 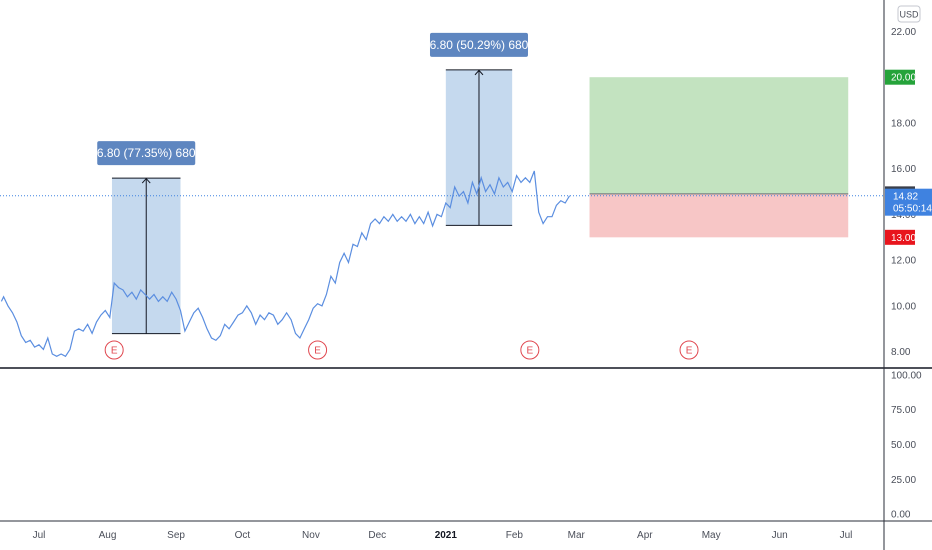 I want to click on time-tick-label: Feb, so click(x=515, y=535).